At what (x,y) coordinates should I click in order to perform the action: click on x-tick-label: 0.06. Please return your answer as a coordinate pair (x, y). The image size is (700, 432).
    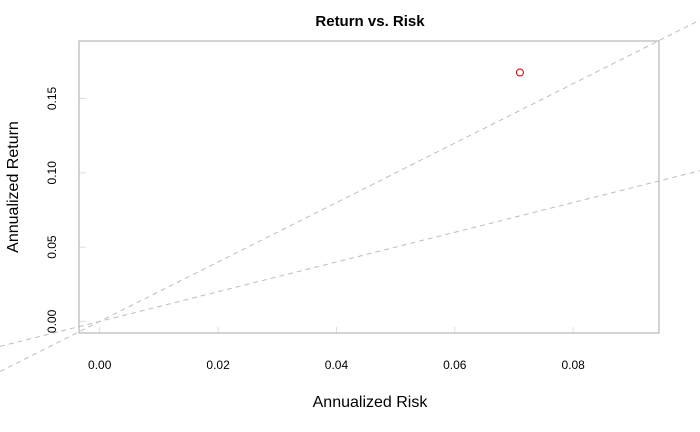
    Looking at the image, I should click on (455, 365).